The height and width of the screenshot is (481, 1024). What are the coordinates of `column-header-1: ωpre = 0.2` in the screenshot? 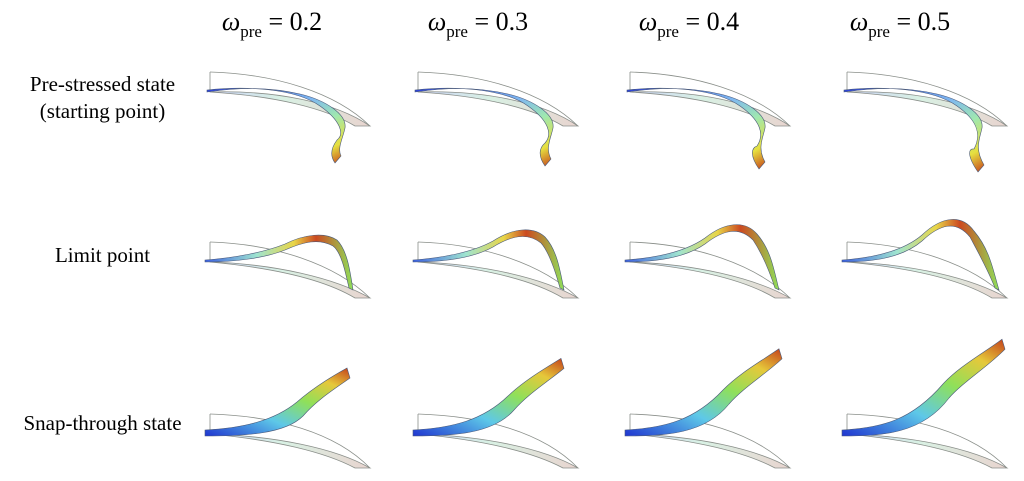 It's located at (272, 22).